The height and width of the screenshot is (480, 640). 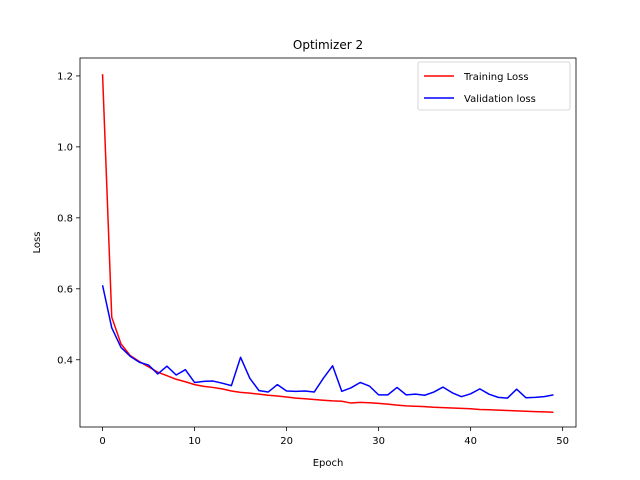 I want to click on chart-title: Optimizer 2, so click(x=328, y=45).